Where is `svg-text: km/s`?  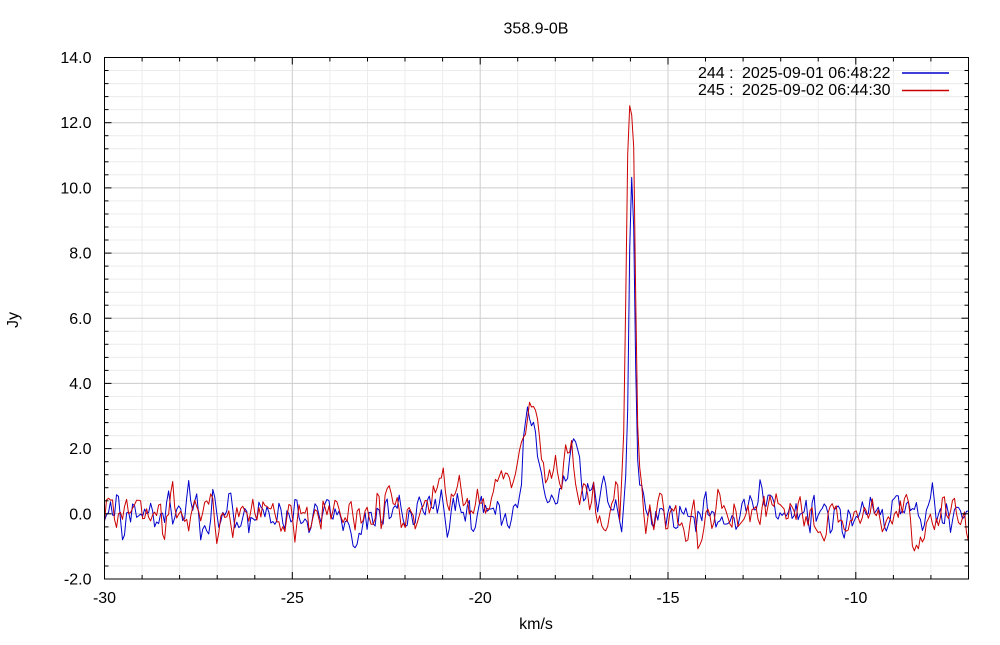 svg-text: km/s is located at coordinates (536, 624).